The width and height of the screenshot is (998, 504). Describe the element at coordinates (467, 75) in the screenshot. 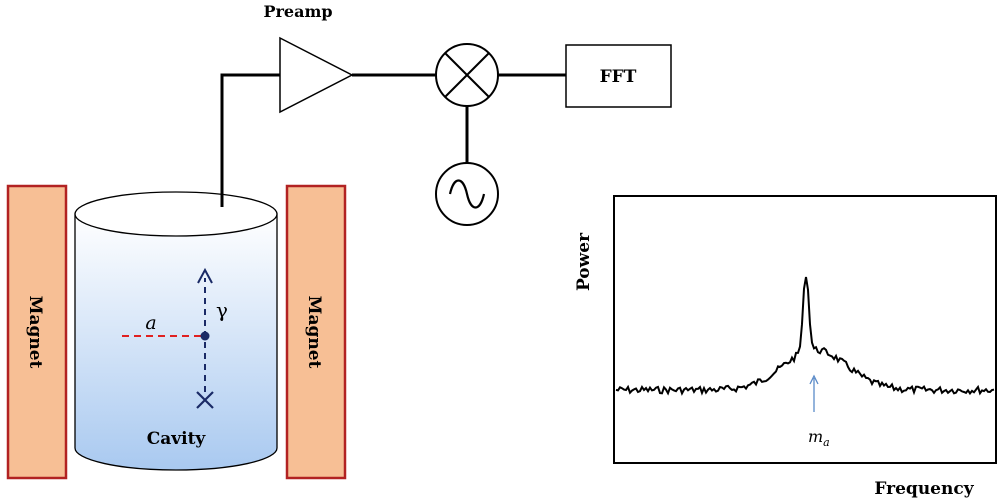

I see `circle-cross-mixer-icon` at that location.